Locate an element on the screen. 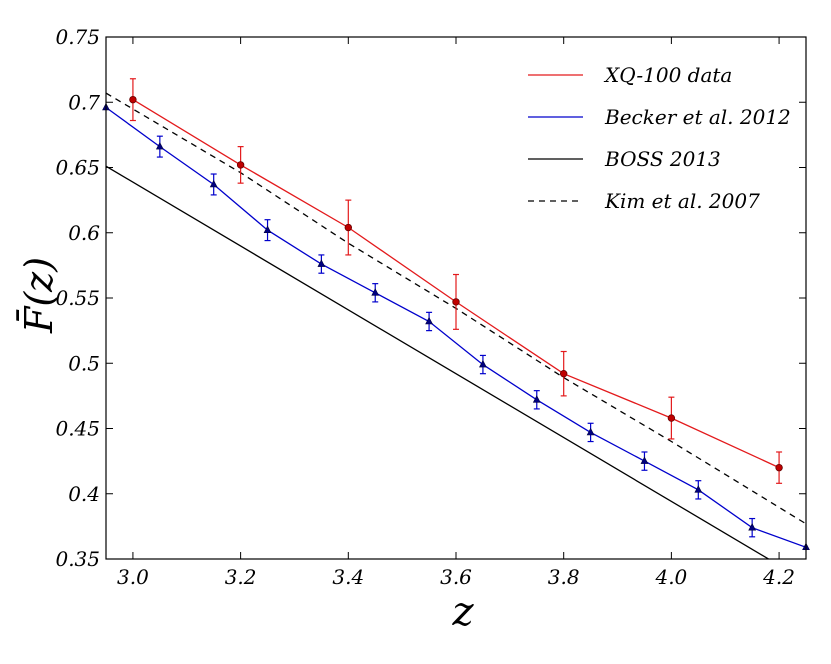  x-tick-label: 4.2 is located at coordinates (778, 577).